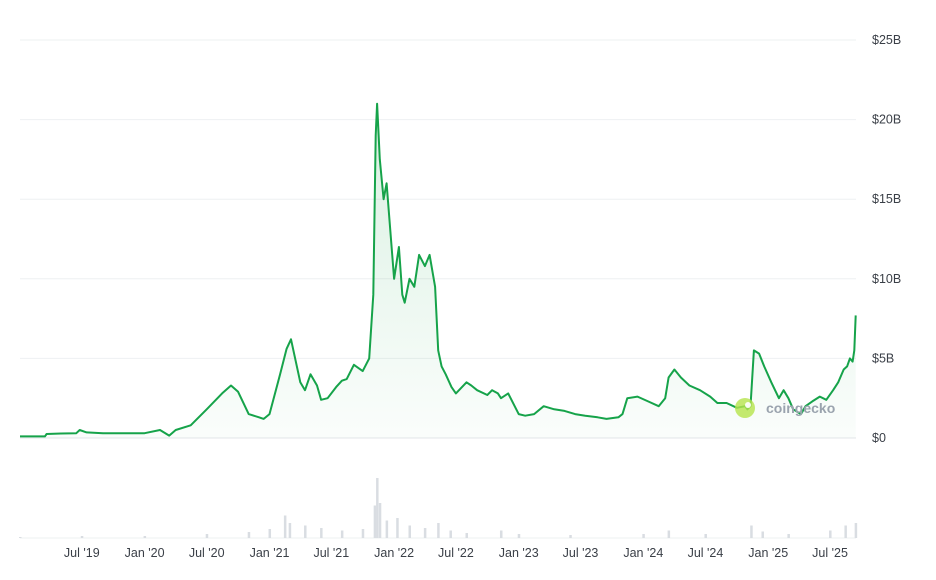 This screenshot has height=580, width=936. What do you see at coordinates (886, 199) in the screenshot?
I see `y-tick-label: $15B` at bounding box center [886, 199].